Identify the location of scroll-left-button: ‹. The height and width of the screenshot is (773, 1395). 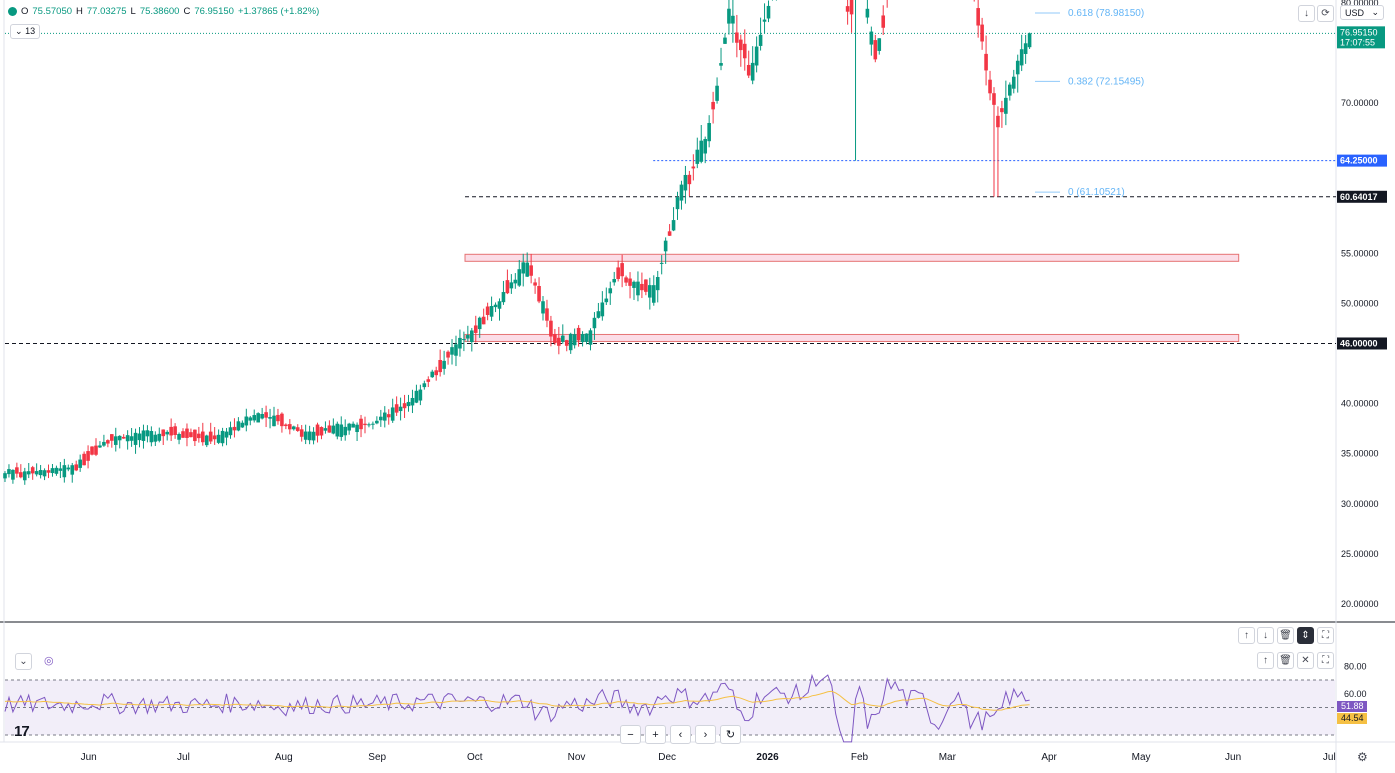
(680, 734).